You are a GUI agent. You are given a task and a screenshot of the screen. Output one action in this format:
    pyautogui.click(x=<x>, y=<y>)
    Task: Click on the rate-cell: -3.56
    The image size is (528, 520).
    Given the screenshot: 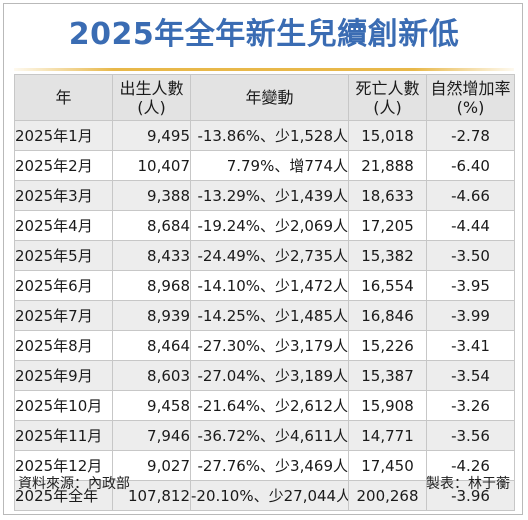 What is the action you would take?
    pyautogui.click(x=470, y=435)
    